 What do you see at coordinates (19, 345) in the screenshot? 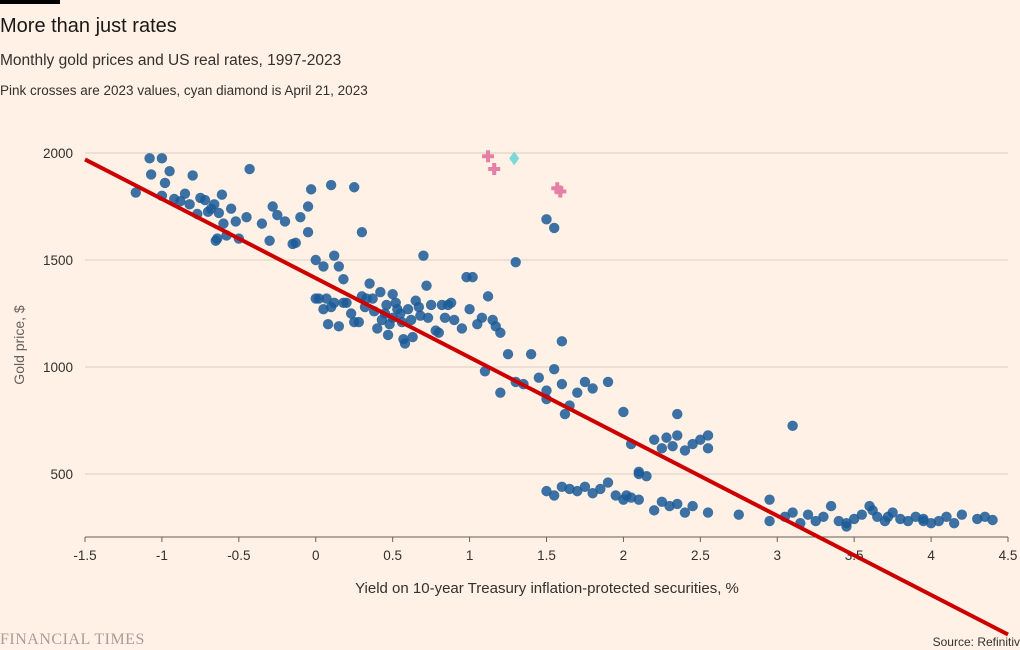
I see `y-axis-label: Gold price, $` at bounding box center [19, 345].